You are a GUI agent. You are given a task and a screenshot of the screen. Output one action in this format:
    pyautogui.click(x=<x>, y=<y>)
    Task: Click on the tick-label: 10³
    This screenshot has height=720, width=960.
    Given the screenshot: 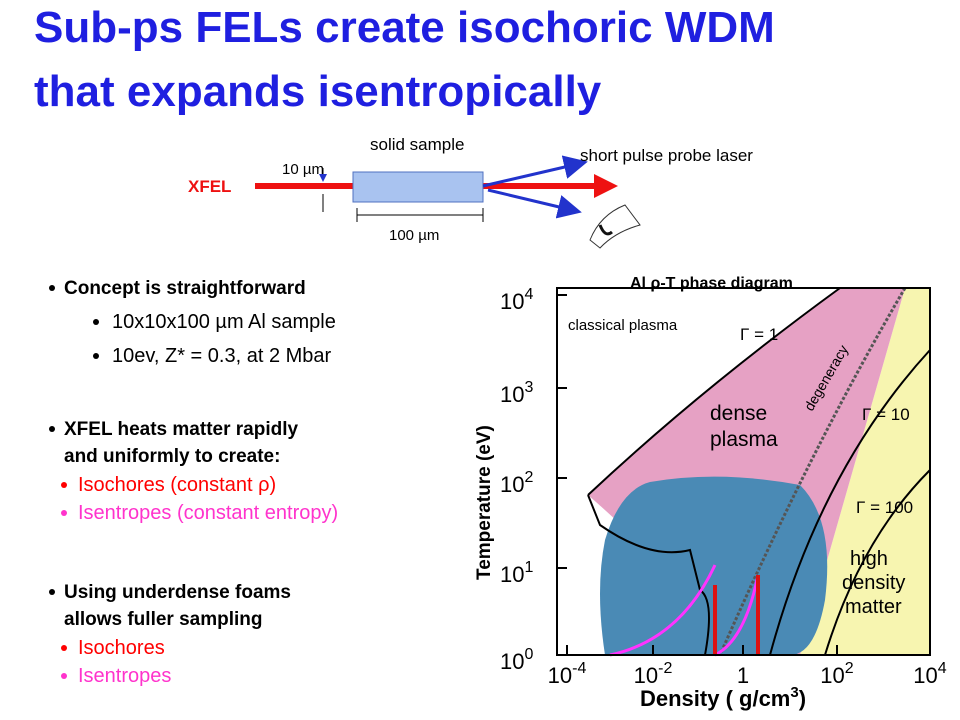 What is the action you would take?
    pyautogui.click(x=516, y=393)
    